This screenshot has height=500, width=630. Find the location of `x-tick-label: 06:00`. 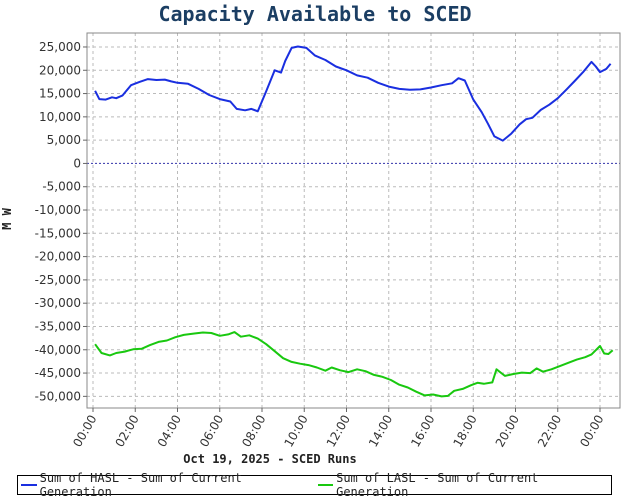

x-tick-label: 06:00 is located at coordinates (211, 431).